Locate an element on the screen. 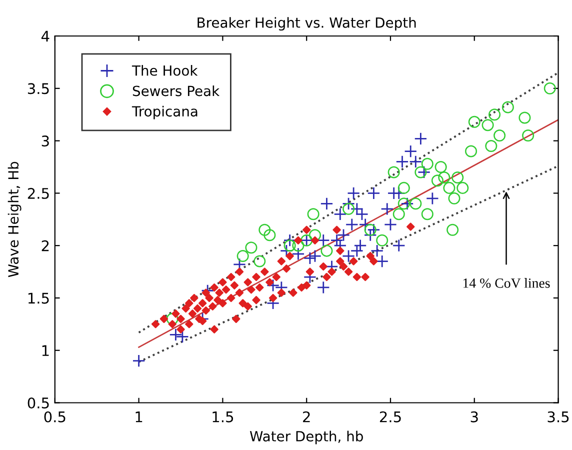  y-tick-label: 2 is located at coordinates (45, 246).